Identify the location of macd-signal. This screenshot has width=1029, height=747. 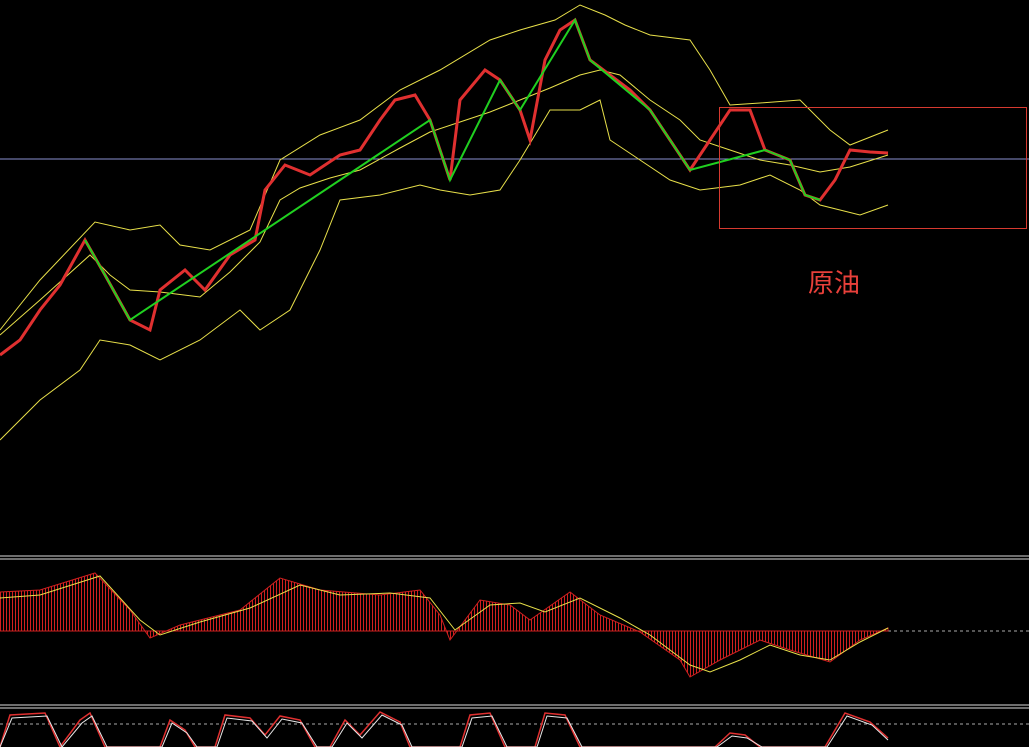
(444, 624).